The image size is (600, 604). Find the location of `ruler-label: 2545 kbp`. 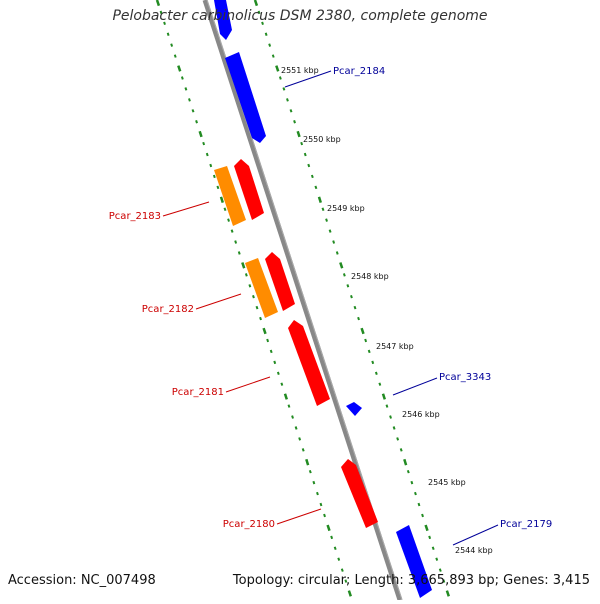

ruler-label: 2545 kbp is located at coordinates (447, 482).